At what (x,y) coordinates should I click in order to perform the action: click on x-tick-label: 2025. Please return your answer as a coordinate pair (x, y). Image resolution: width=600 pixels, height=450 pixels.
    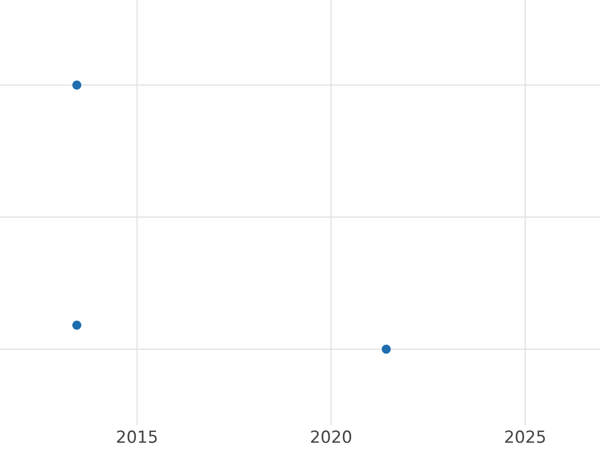
    Looking at the image, I should click on (525, 437).